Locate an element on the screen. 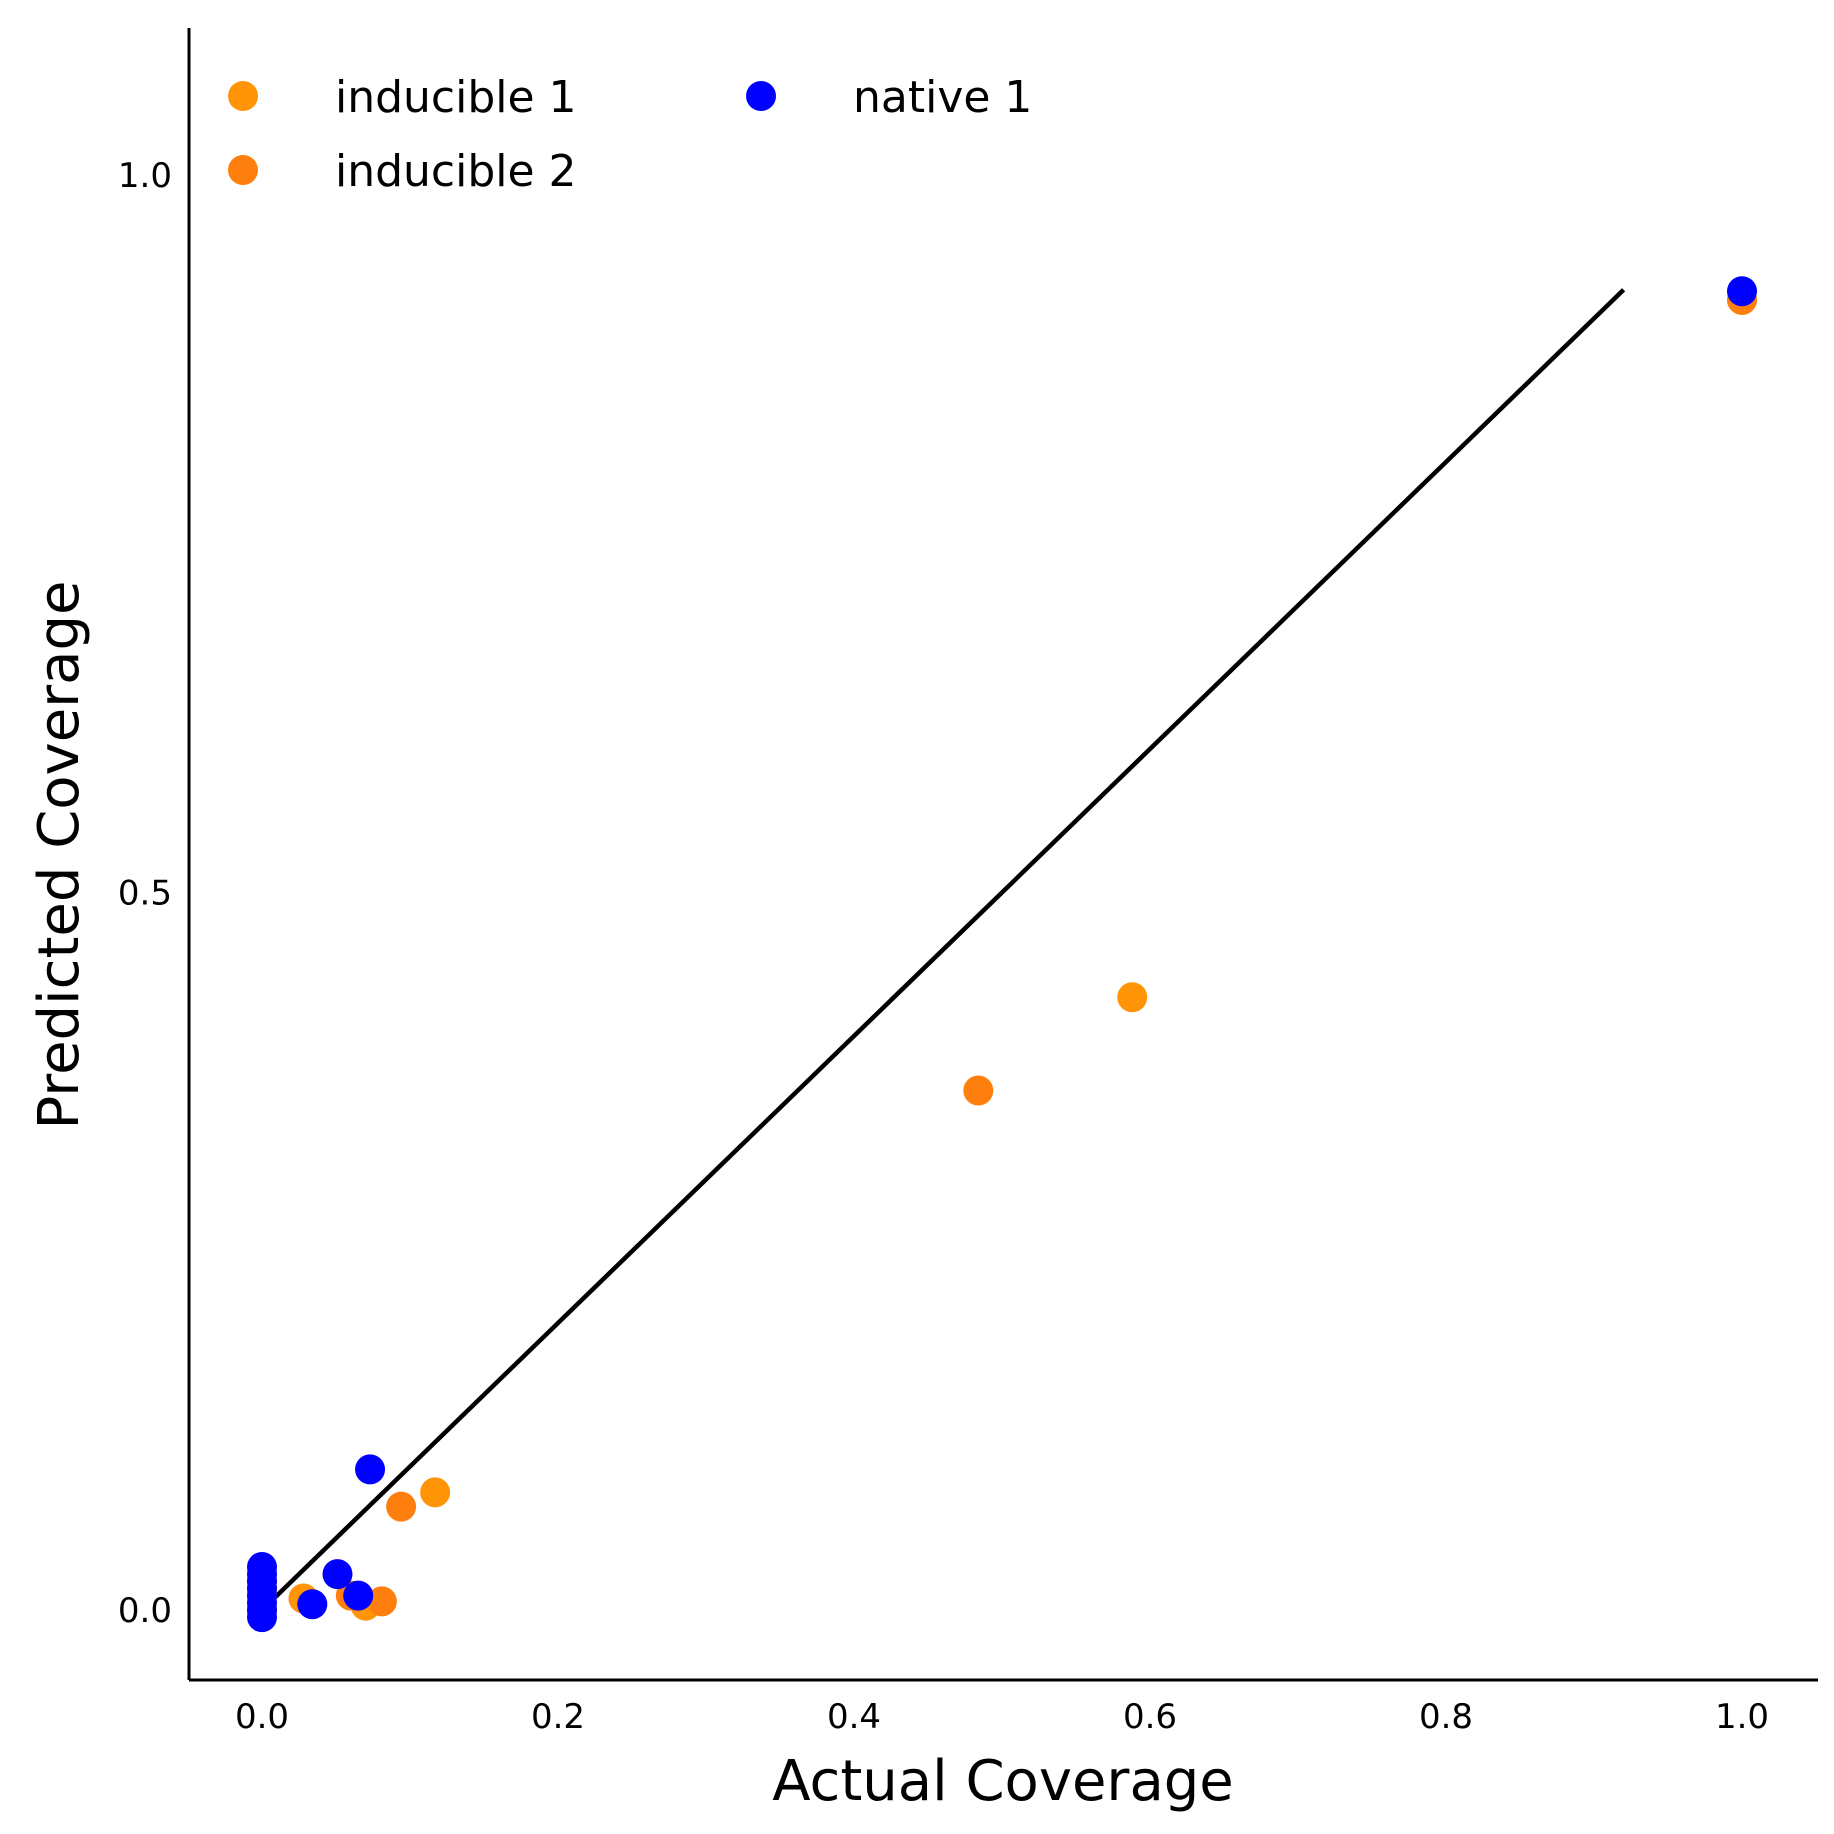  legend-label-2: inducible 2 is located at coordinates (456, 171).